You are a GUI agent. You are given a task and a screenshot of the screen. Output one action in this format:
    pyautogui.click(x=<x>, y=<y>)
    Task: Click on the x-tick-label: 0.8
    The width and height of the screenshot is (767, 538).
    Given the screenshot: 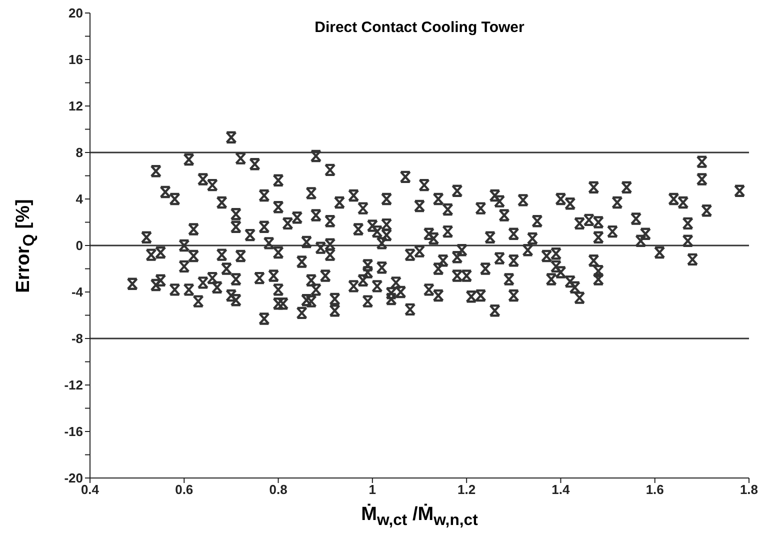 What is the action you would take?
    pyautogui.click(x=278, y=490)
    